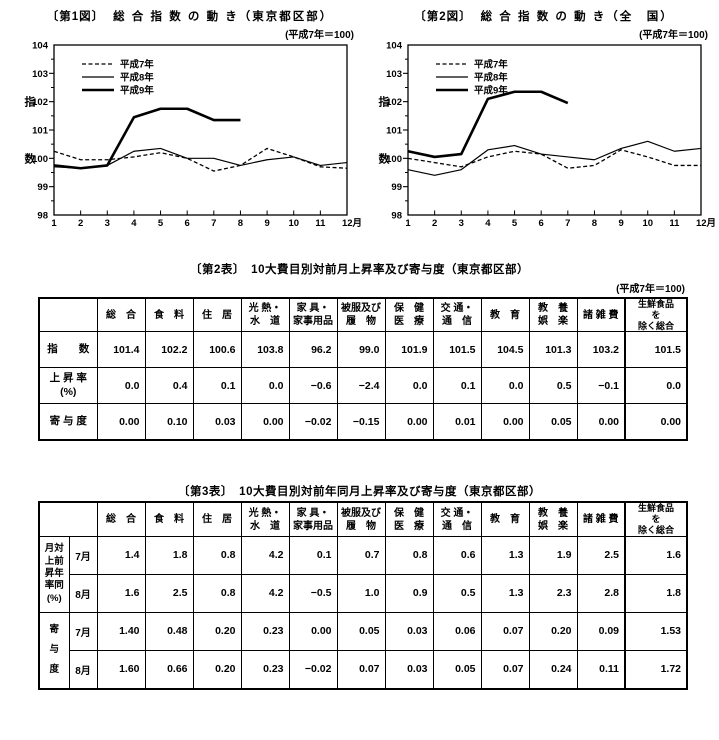 Image resolution: width=719 pixels, height=740 pixels. What do you see at coordinates (121, 669) in the screenshot?
I see `value-cell: 1.60` at bounding box center [121, 669].